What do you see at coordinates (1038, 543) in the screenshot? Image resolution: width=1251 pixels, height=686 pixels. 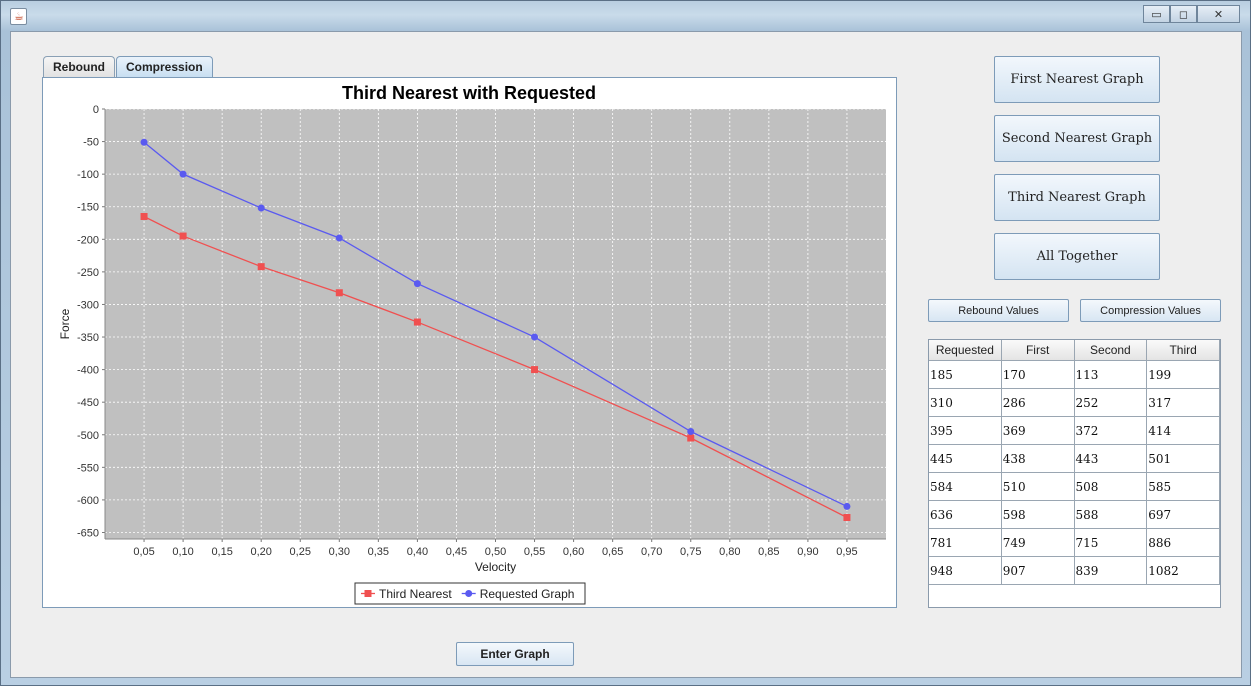 I see `table-cell: 749` at bounding box center [1038, 543].